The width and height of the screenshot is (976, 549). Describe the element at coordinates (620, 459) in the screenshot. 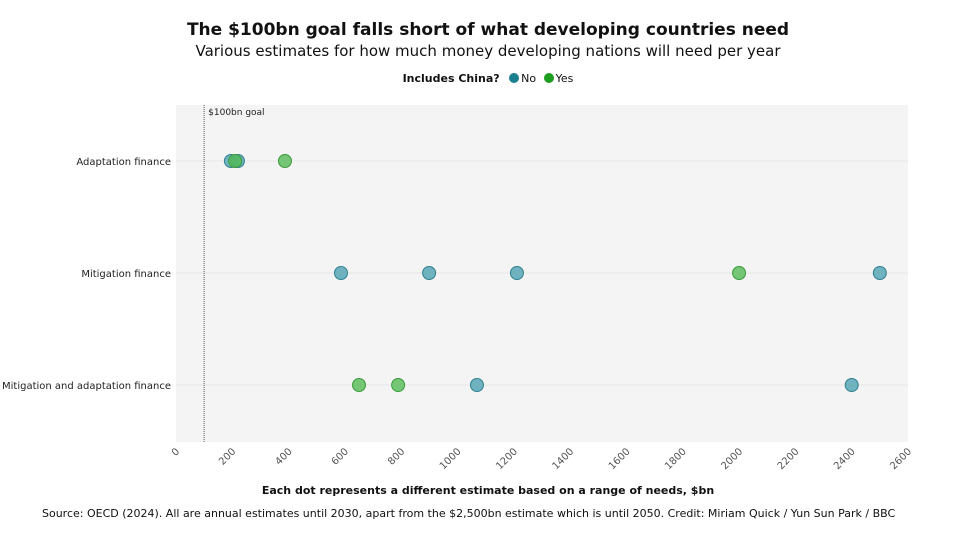

I see `x-tick-label: 1600` at that location.